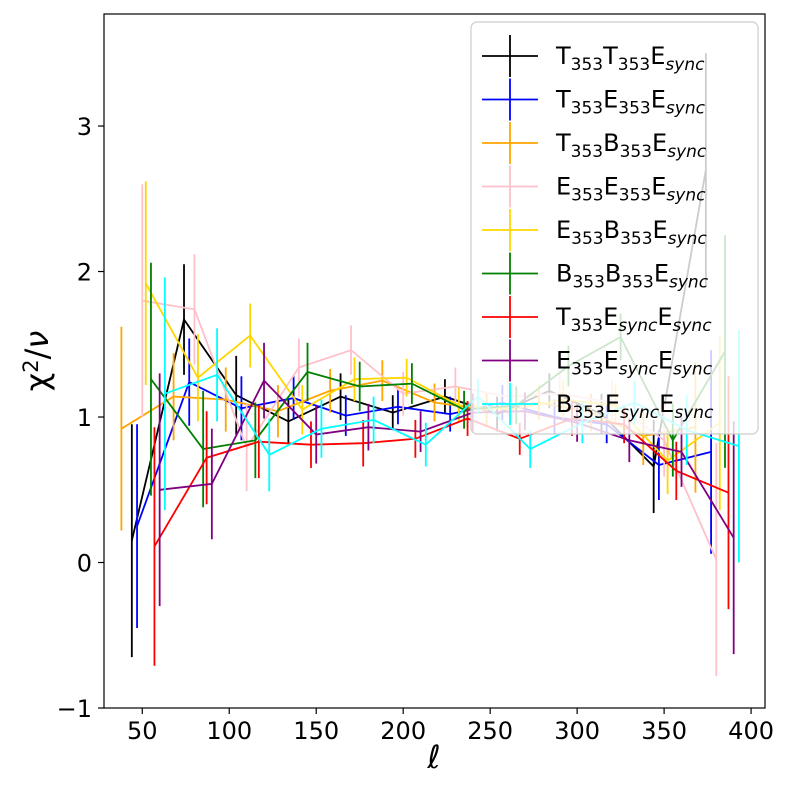  I want to click on x-tick-label-200: 200, so click(403, 731).